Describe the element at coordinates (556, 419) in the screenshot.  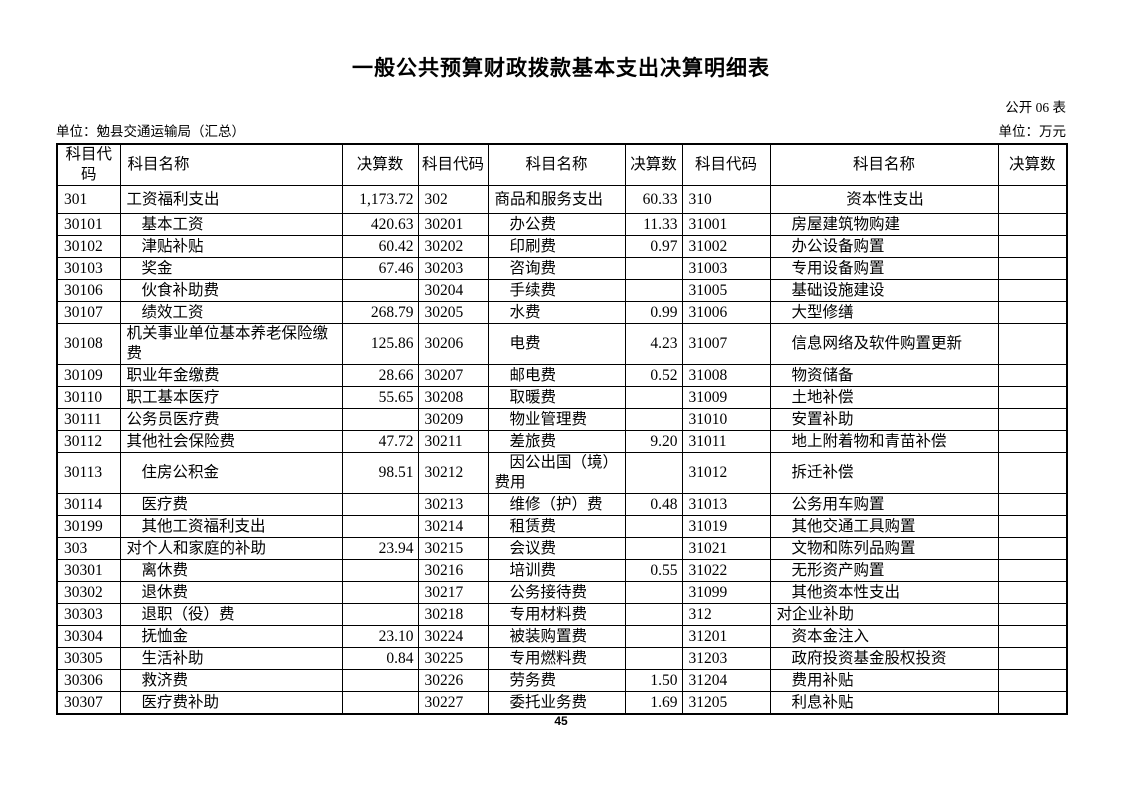
I see `cell-name: 物业管理费` at that location.